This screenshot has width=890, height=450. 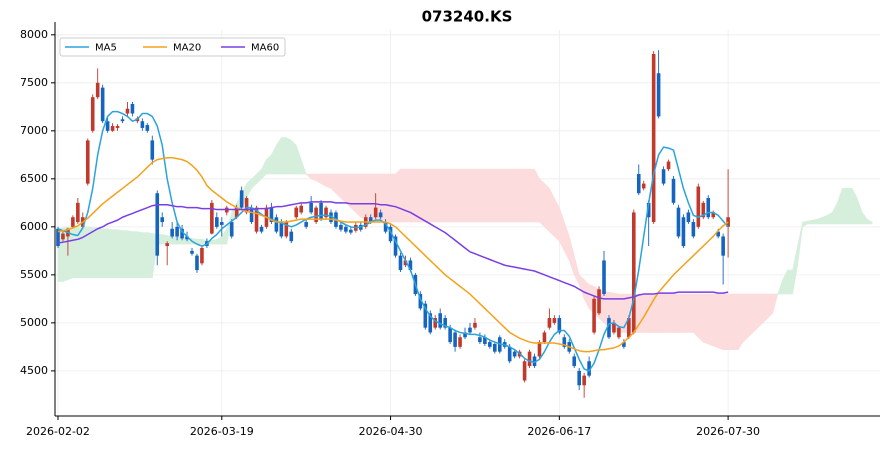 What do you see at coordinates (106, 48) in the screenshot?
I see `legend-label: MA5` at bounding box center [106, 48].